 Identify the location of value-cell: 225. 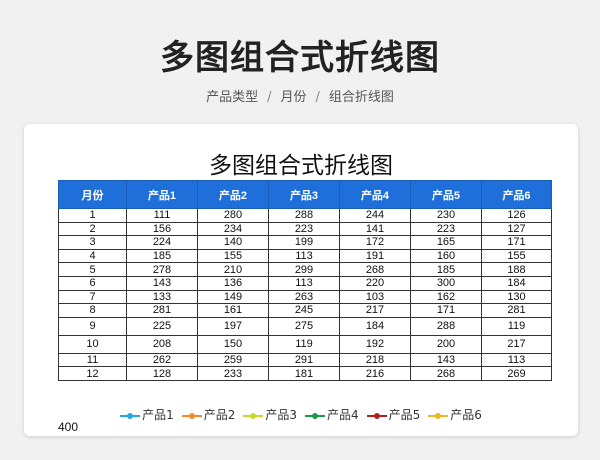
(162, 326).